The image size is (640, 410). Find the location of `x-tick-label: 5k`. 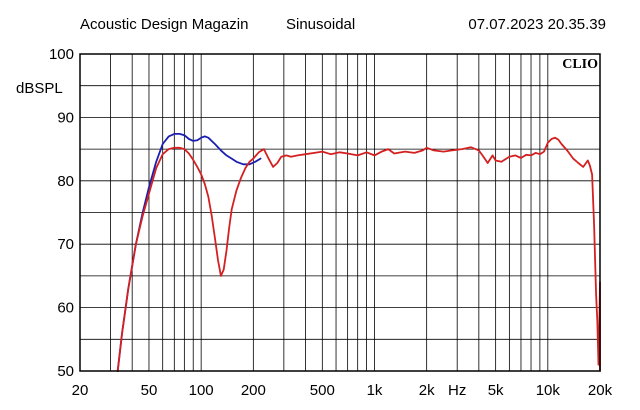

x-tick-label: 5k is located at coordinates (496, 390).